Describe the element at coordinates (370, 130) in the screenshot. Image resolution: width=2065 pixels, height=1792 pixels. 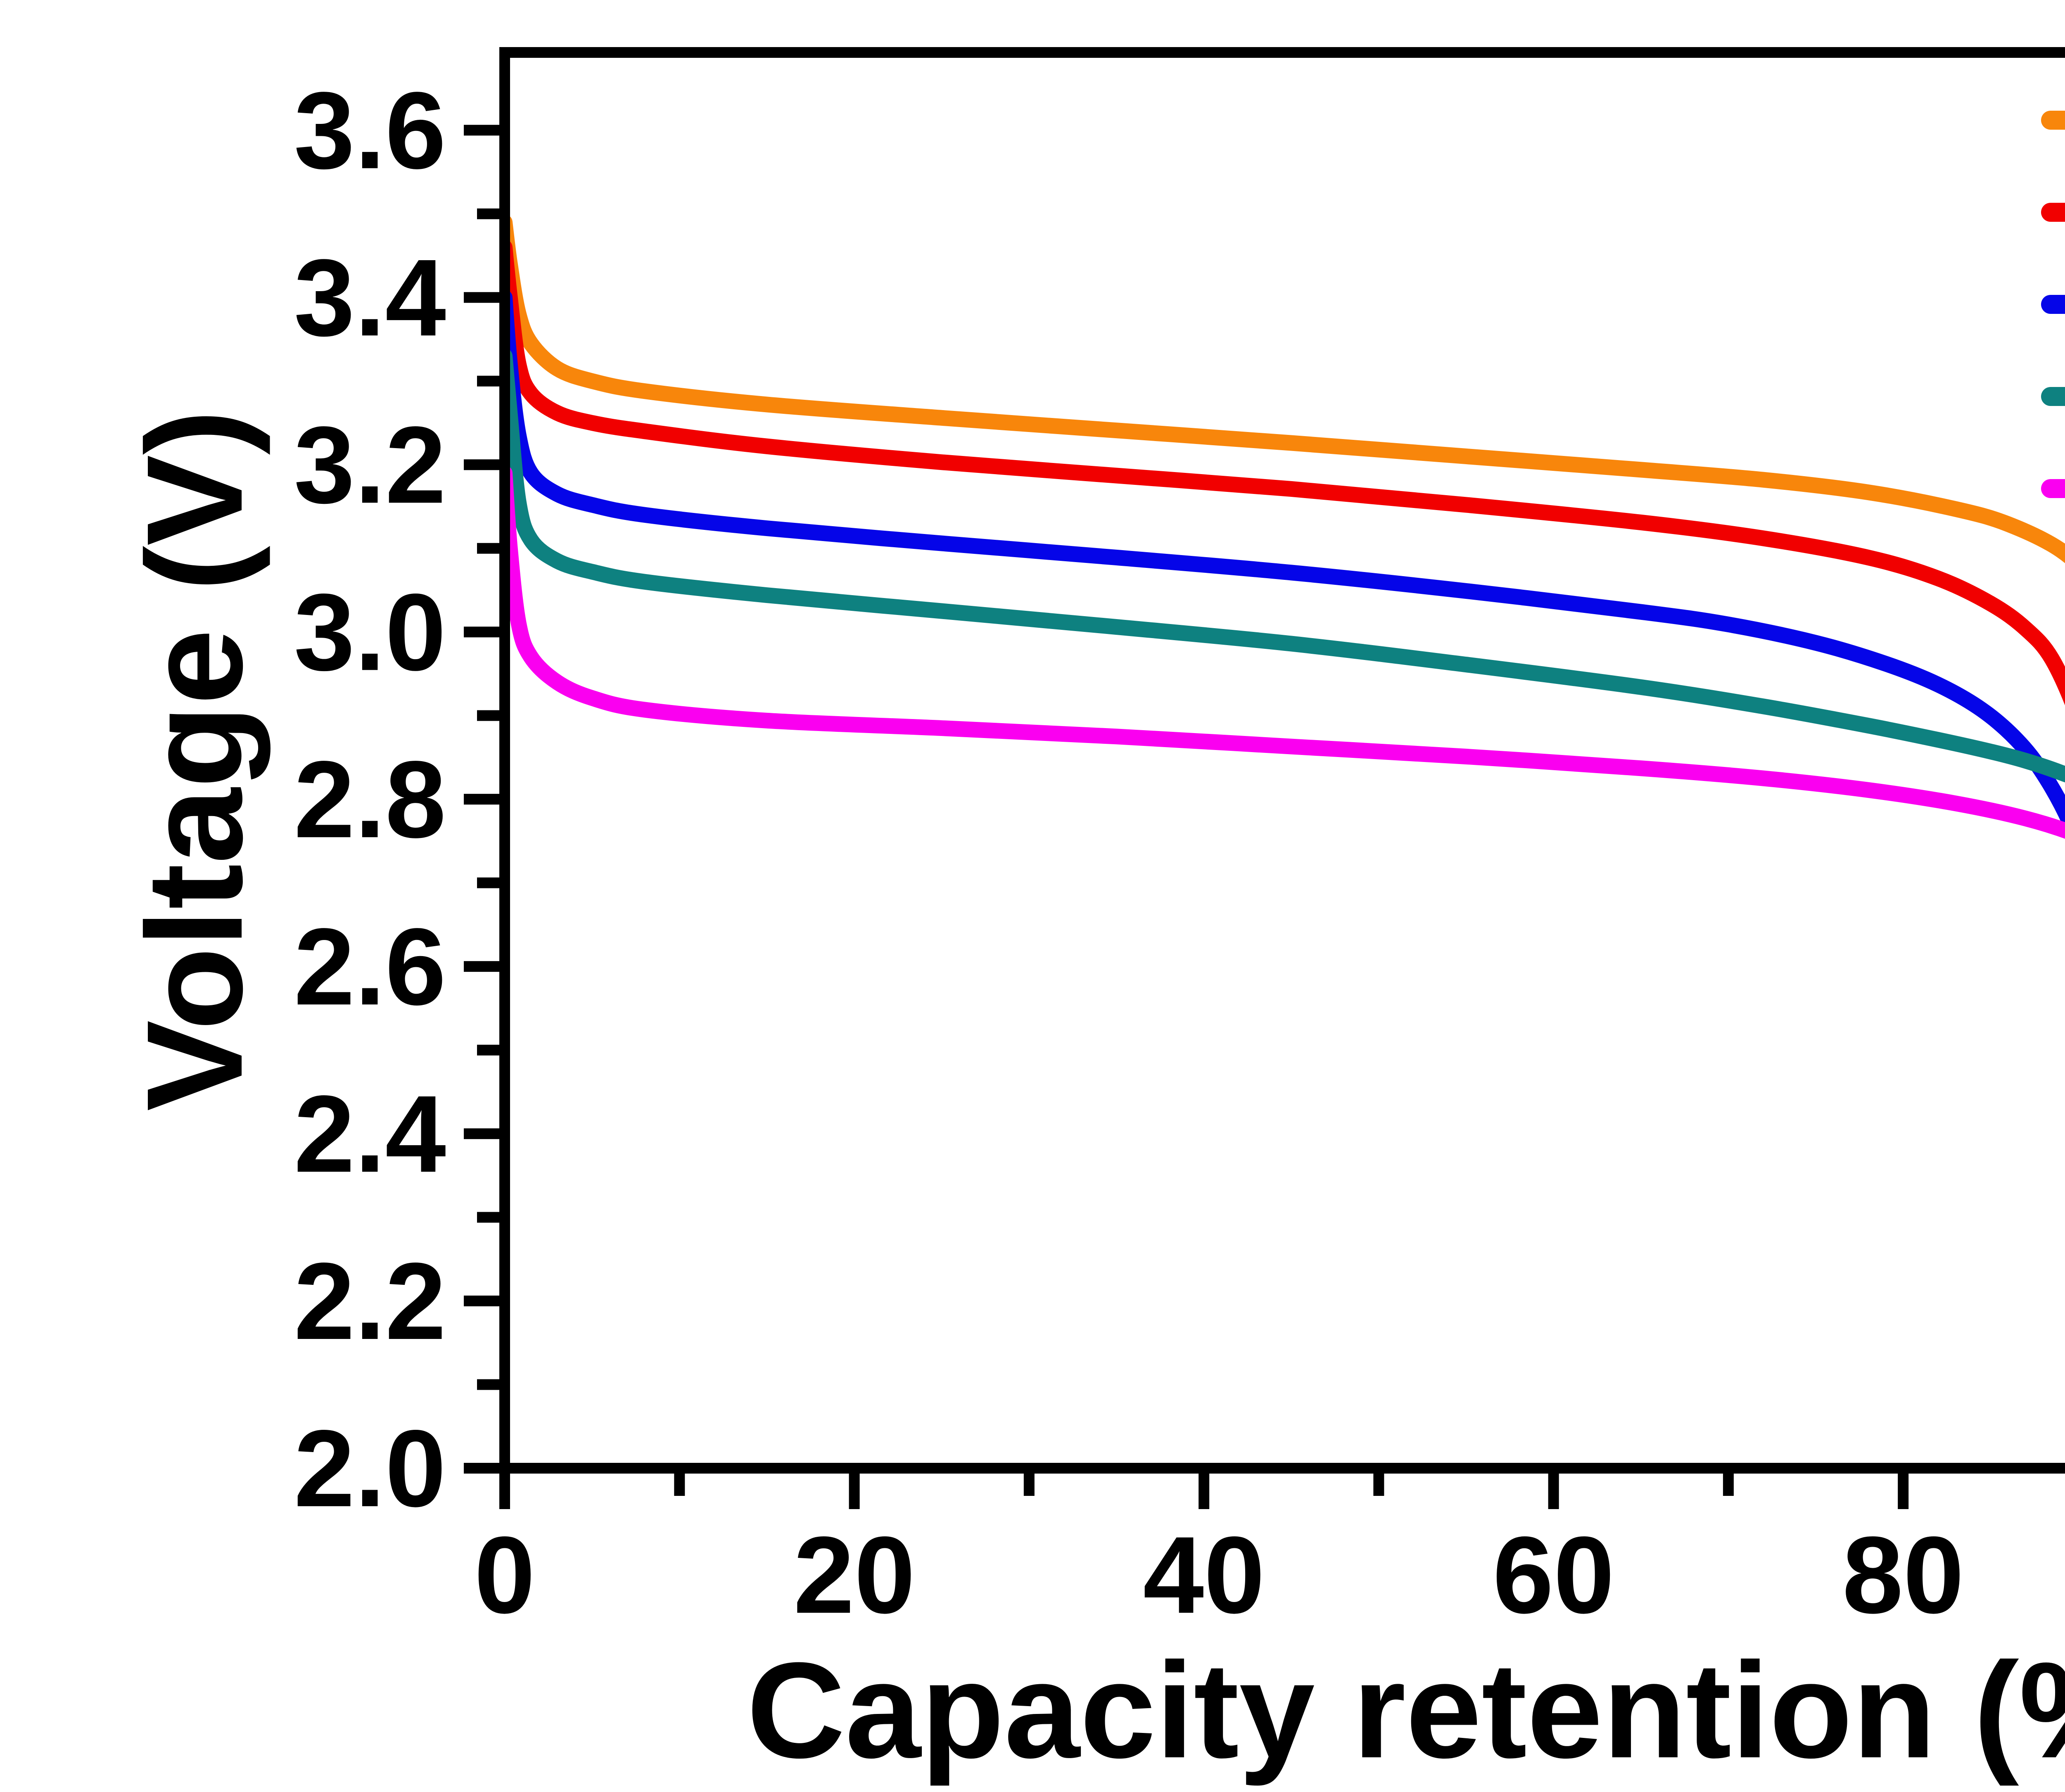
I see `y-tick-label: 3.6` at that location.